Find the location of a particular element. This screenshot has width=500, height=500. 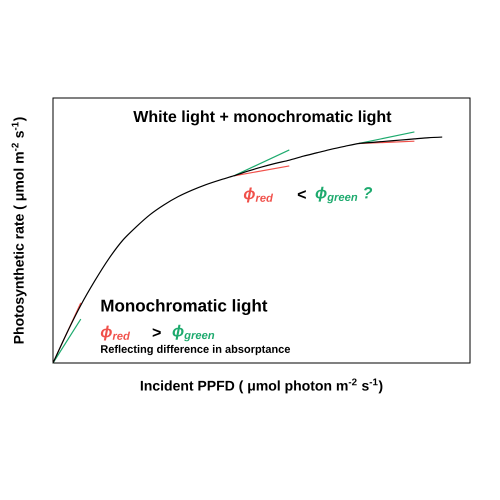

x-axis-title: Incident PPFD ( μmol photon m$^{-2}$ s$^{-1}$) is located at coordinates (261, 386).